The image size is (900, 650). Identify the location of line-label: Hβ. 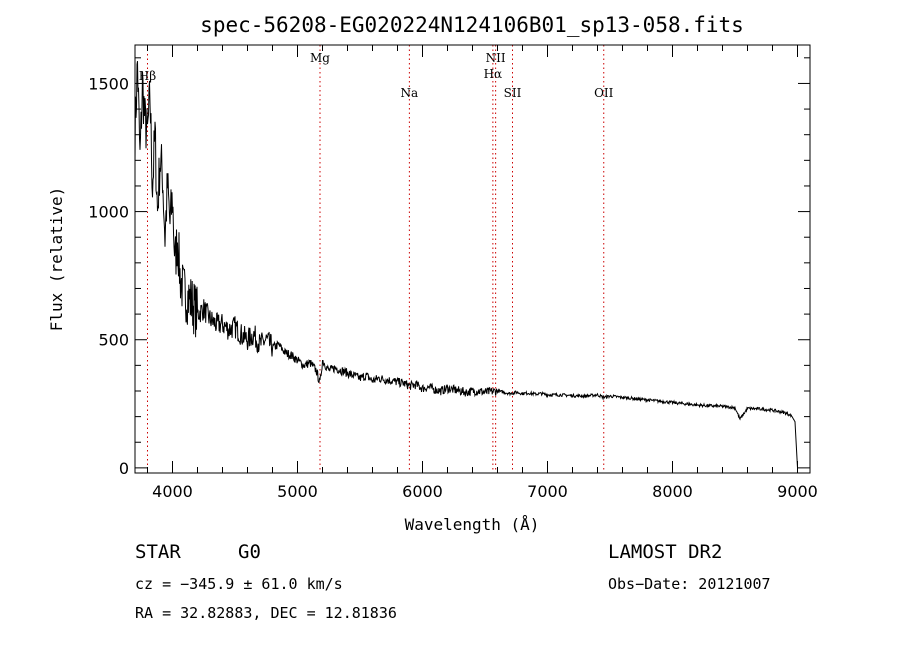
(147, 76).